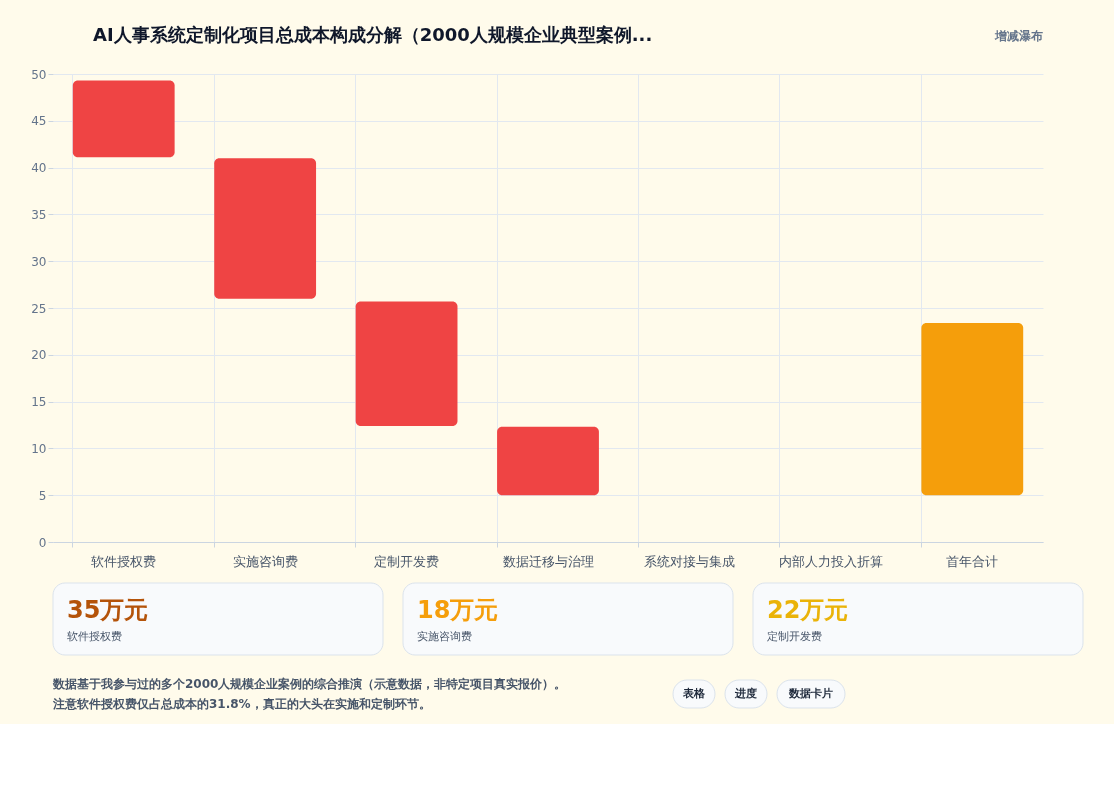  What do you see at coordinates (808, 610) in the screenshot?
I see `text: 22万元` at bounding box center [808, 610].